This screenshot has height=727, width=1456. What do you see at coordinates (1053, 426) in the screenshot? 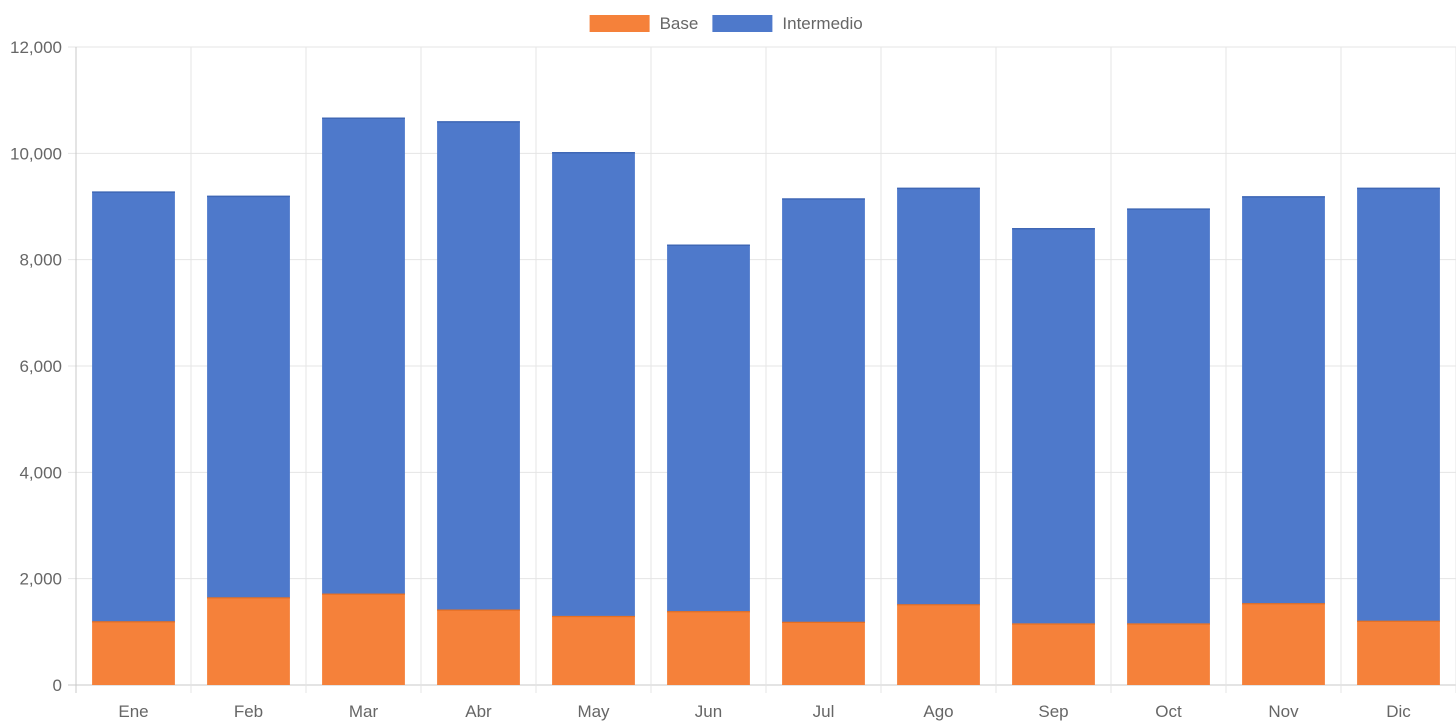
I see `bar-intermedio-sep` at bounding box center [1053, 426].